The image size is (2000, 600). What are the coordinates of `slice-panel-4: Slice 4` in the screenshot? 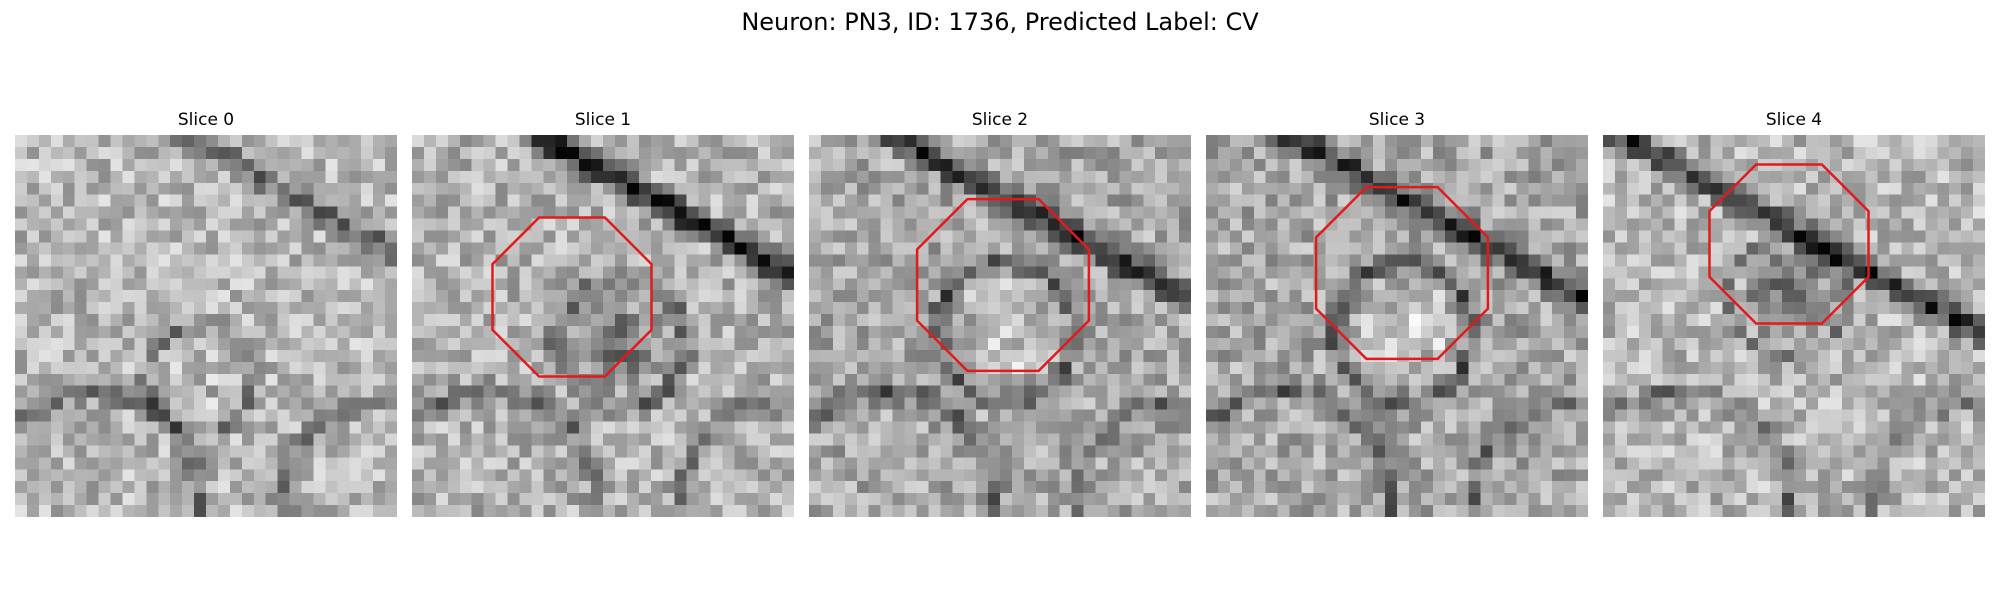 It's located at (1794, 312).